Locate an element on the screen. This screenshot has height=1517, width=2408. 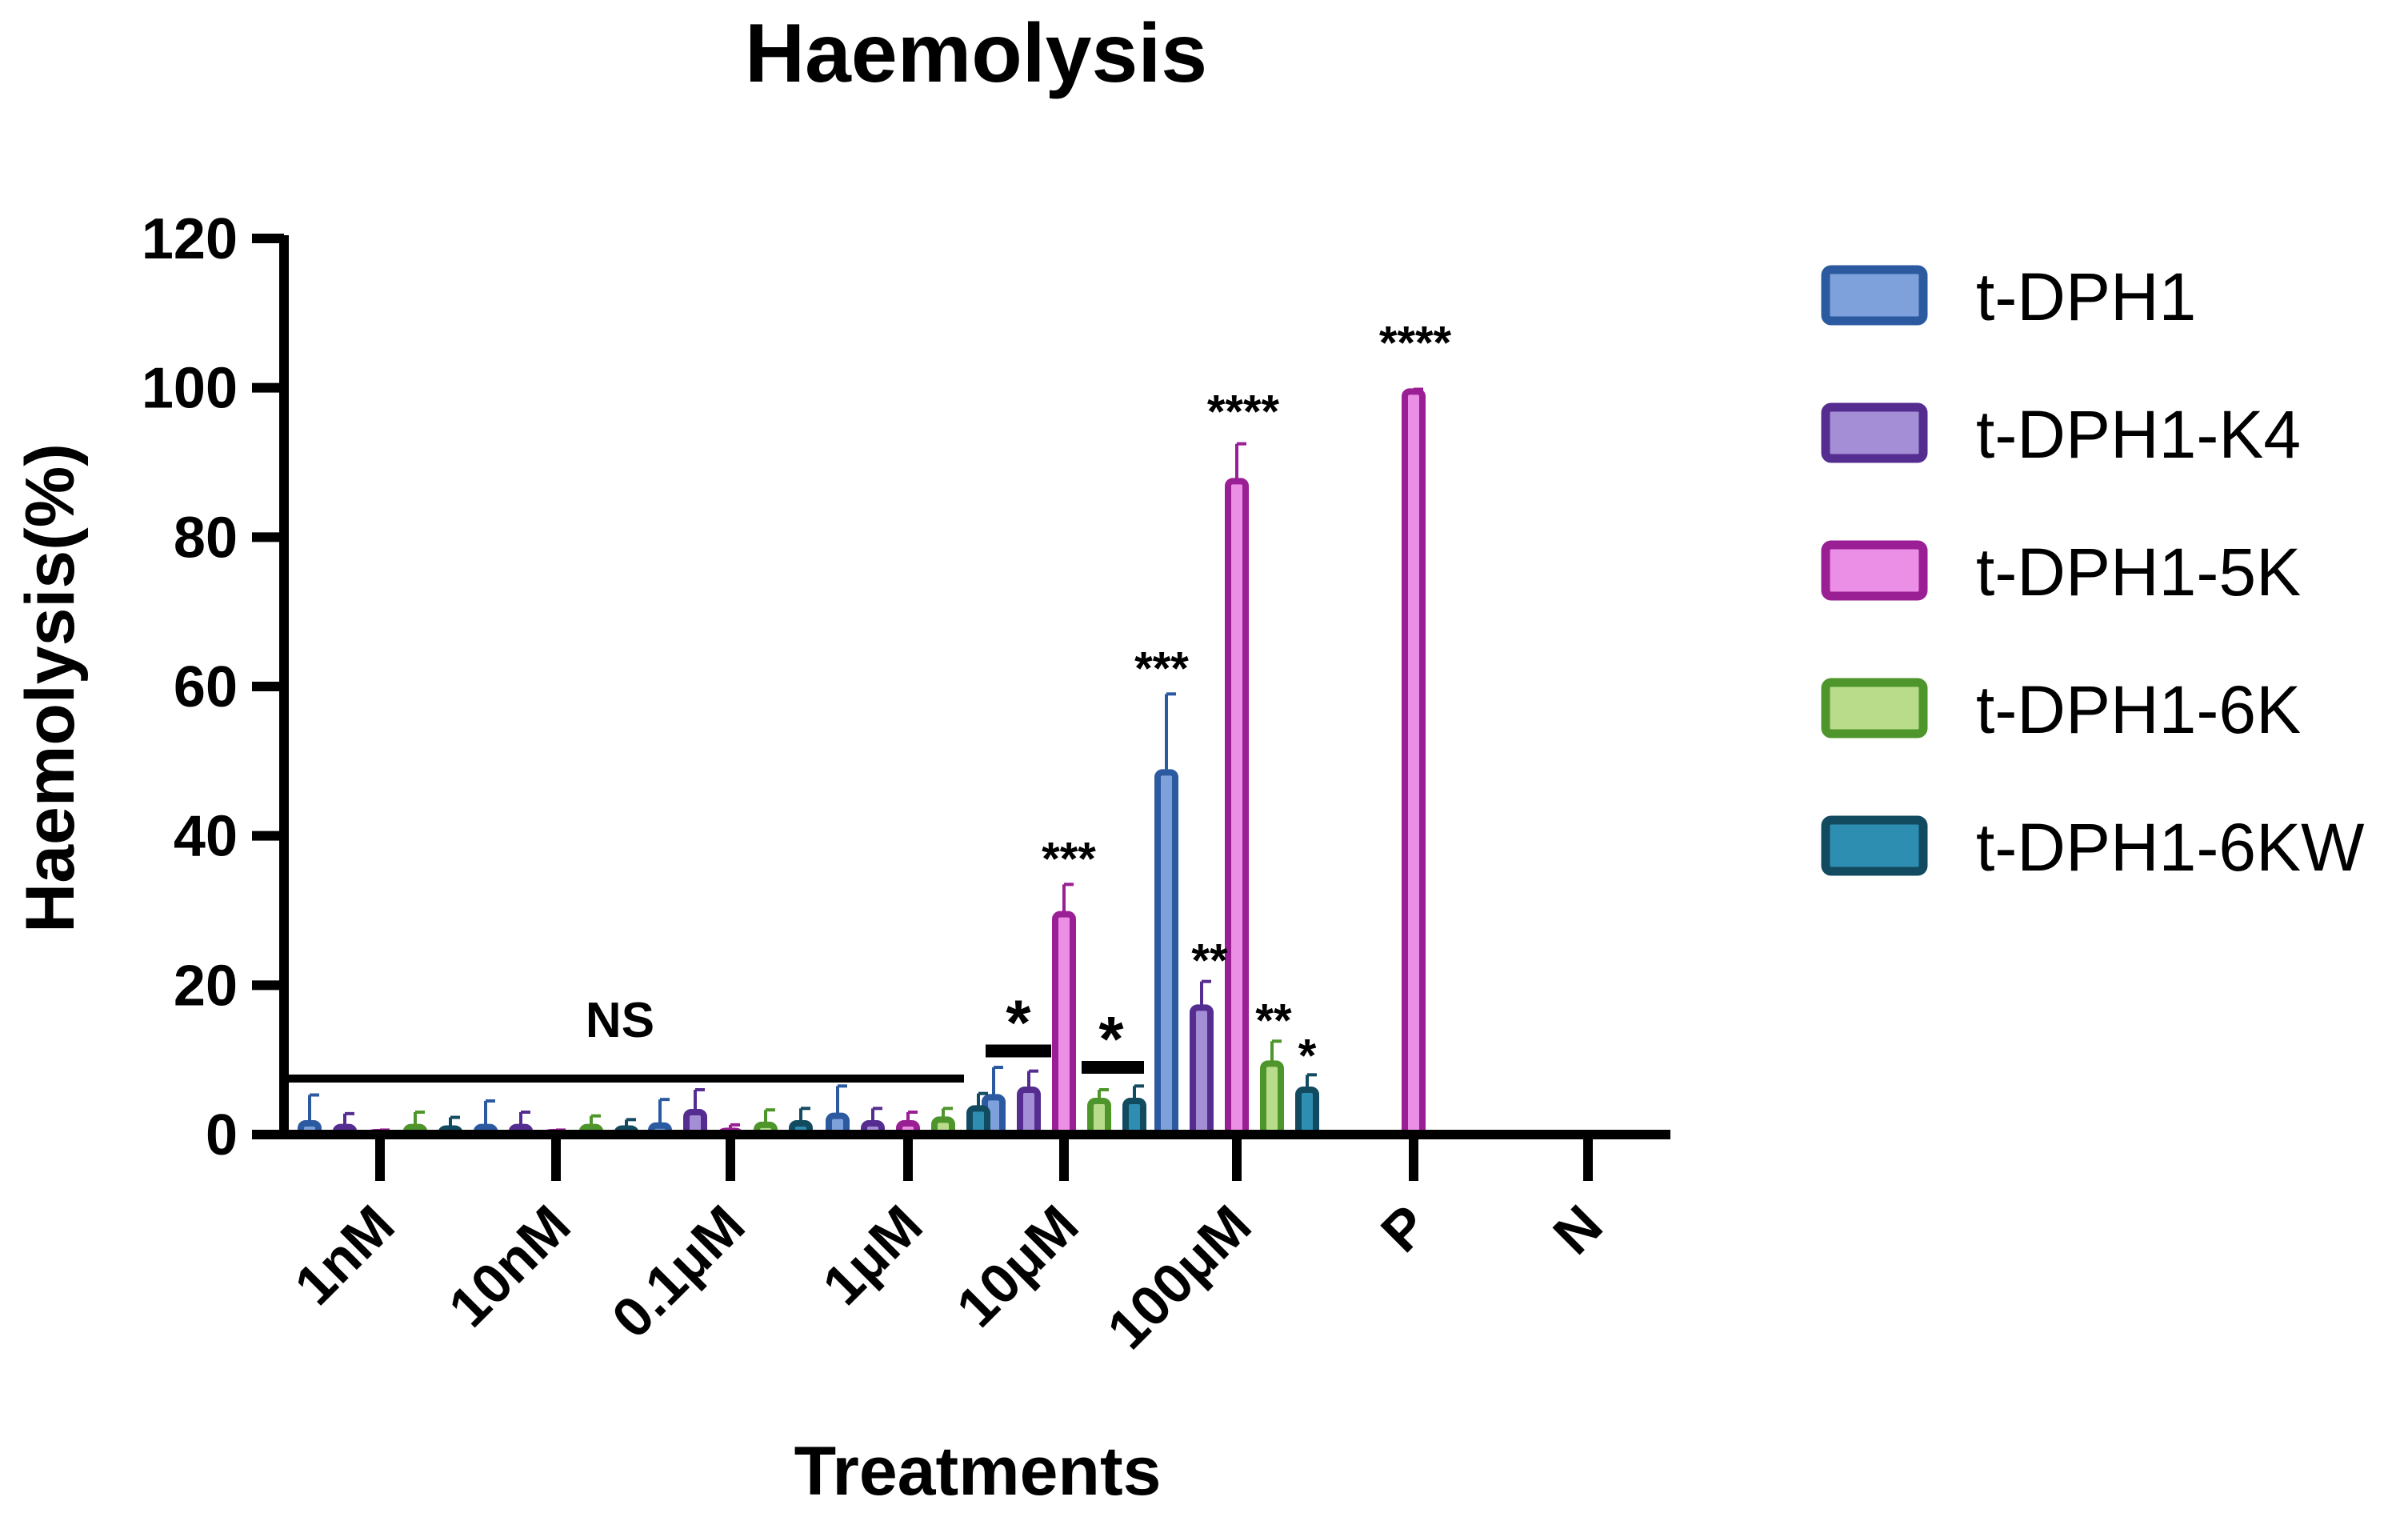
ns-label: NS is located at coordinates (620, 1020).